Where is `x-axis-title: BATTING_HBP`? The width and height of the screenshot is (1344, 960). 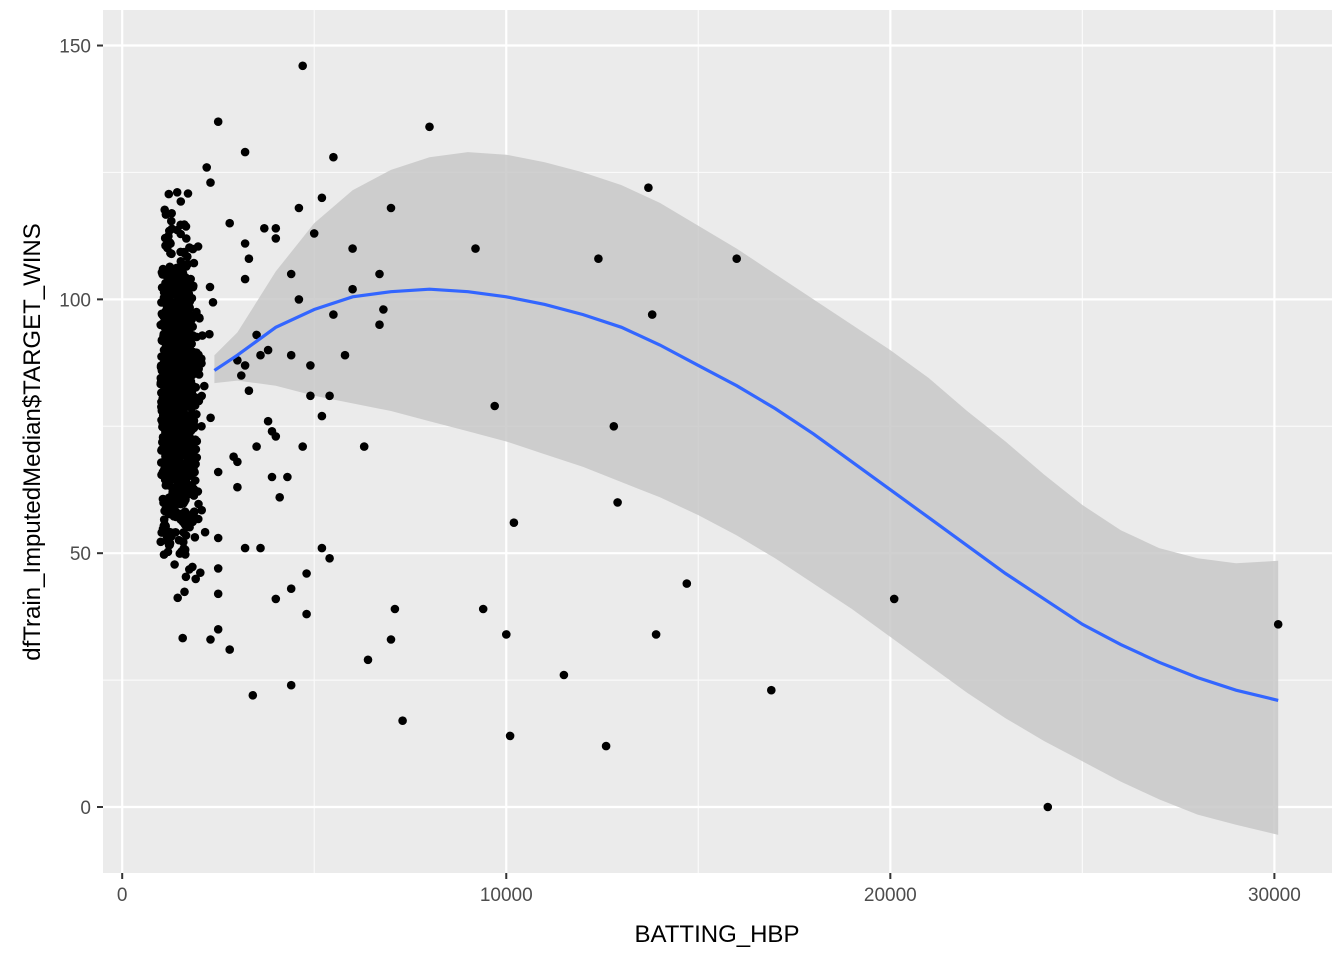 x-axis-title: BATTING_HBP is located at coordinates (717, 934).